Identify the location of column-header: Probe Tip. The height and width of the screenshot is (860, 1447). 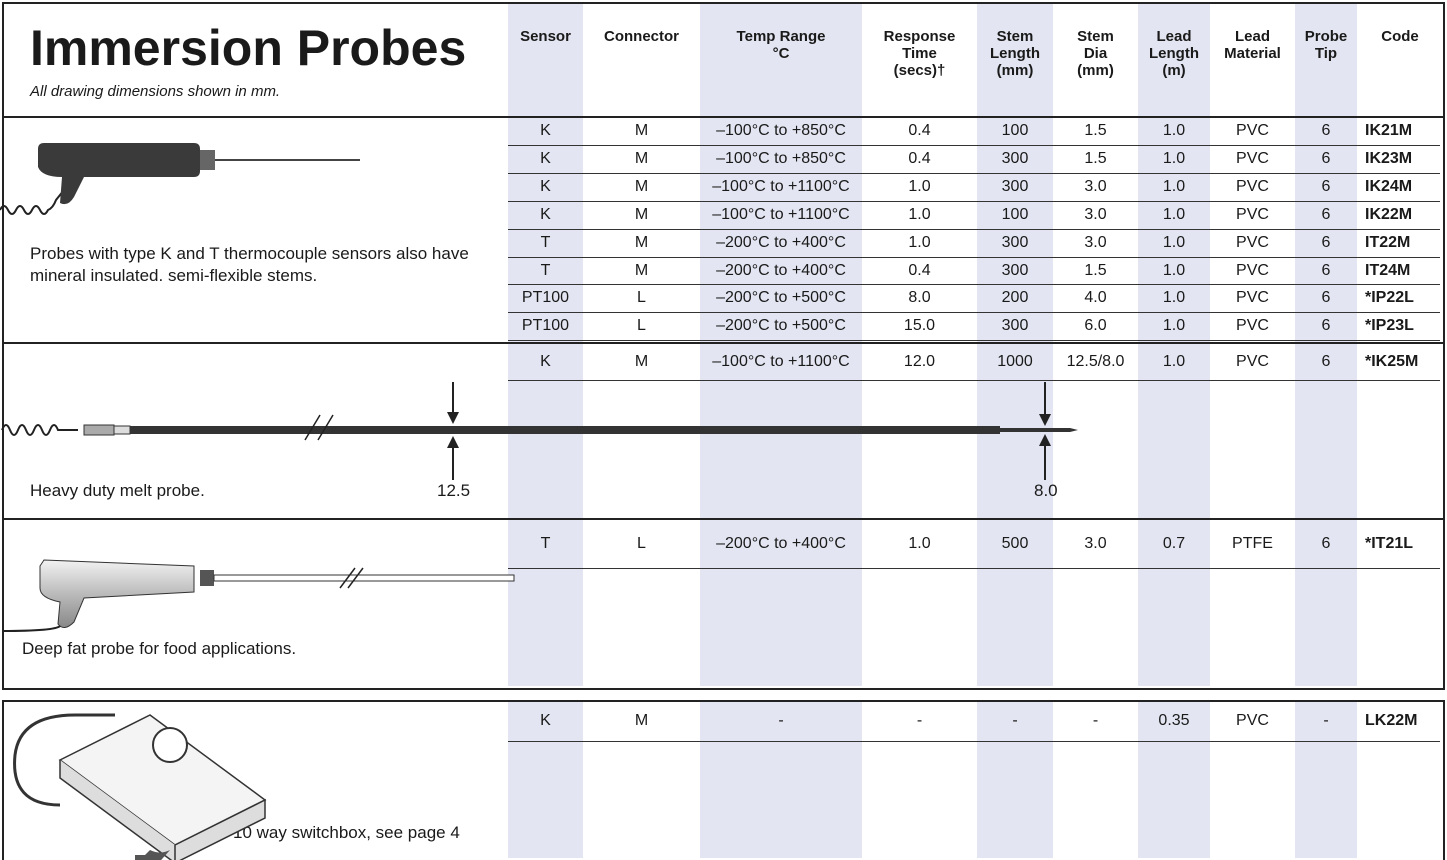
(1326, 45).